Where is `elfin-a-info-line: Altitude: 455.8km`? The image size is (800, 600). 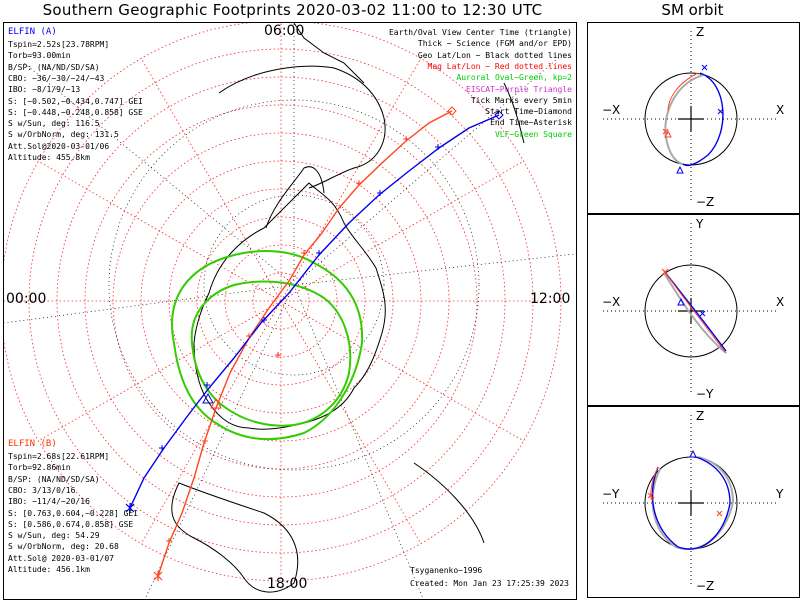 elfin-a-info-line: Altitude: 455.8km is located at coordinates (49, 157).